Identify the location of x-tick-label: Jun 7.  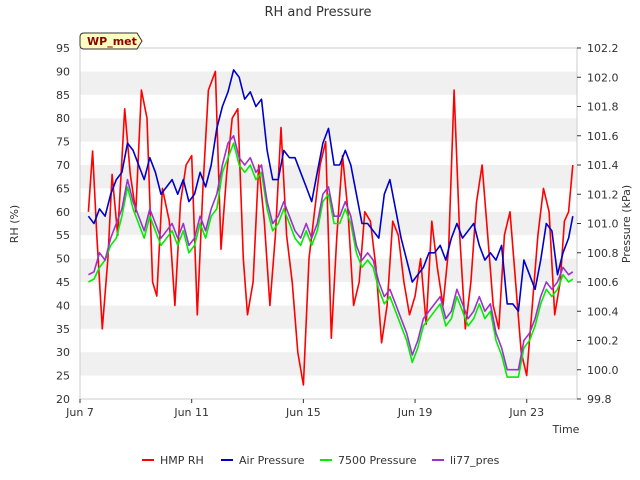
(79, 412).